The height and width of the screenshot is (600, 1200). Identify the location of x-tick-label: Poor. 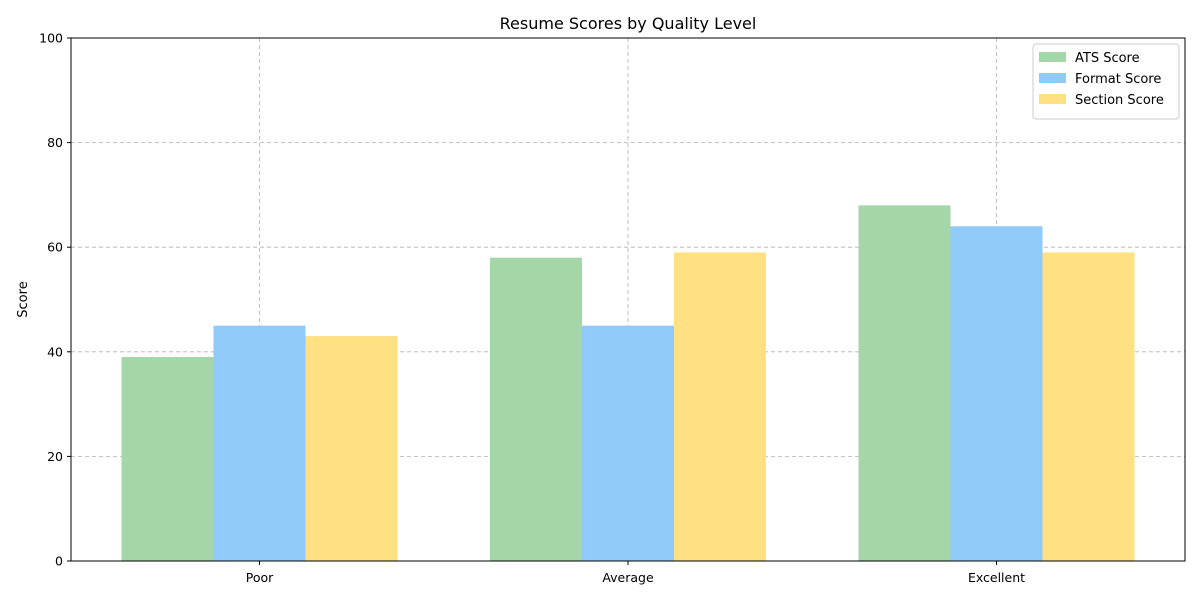
(260, 577).